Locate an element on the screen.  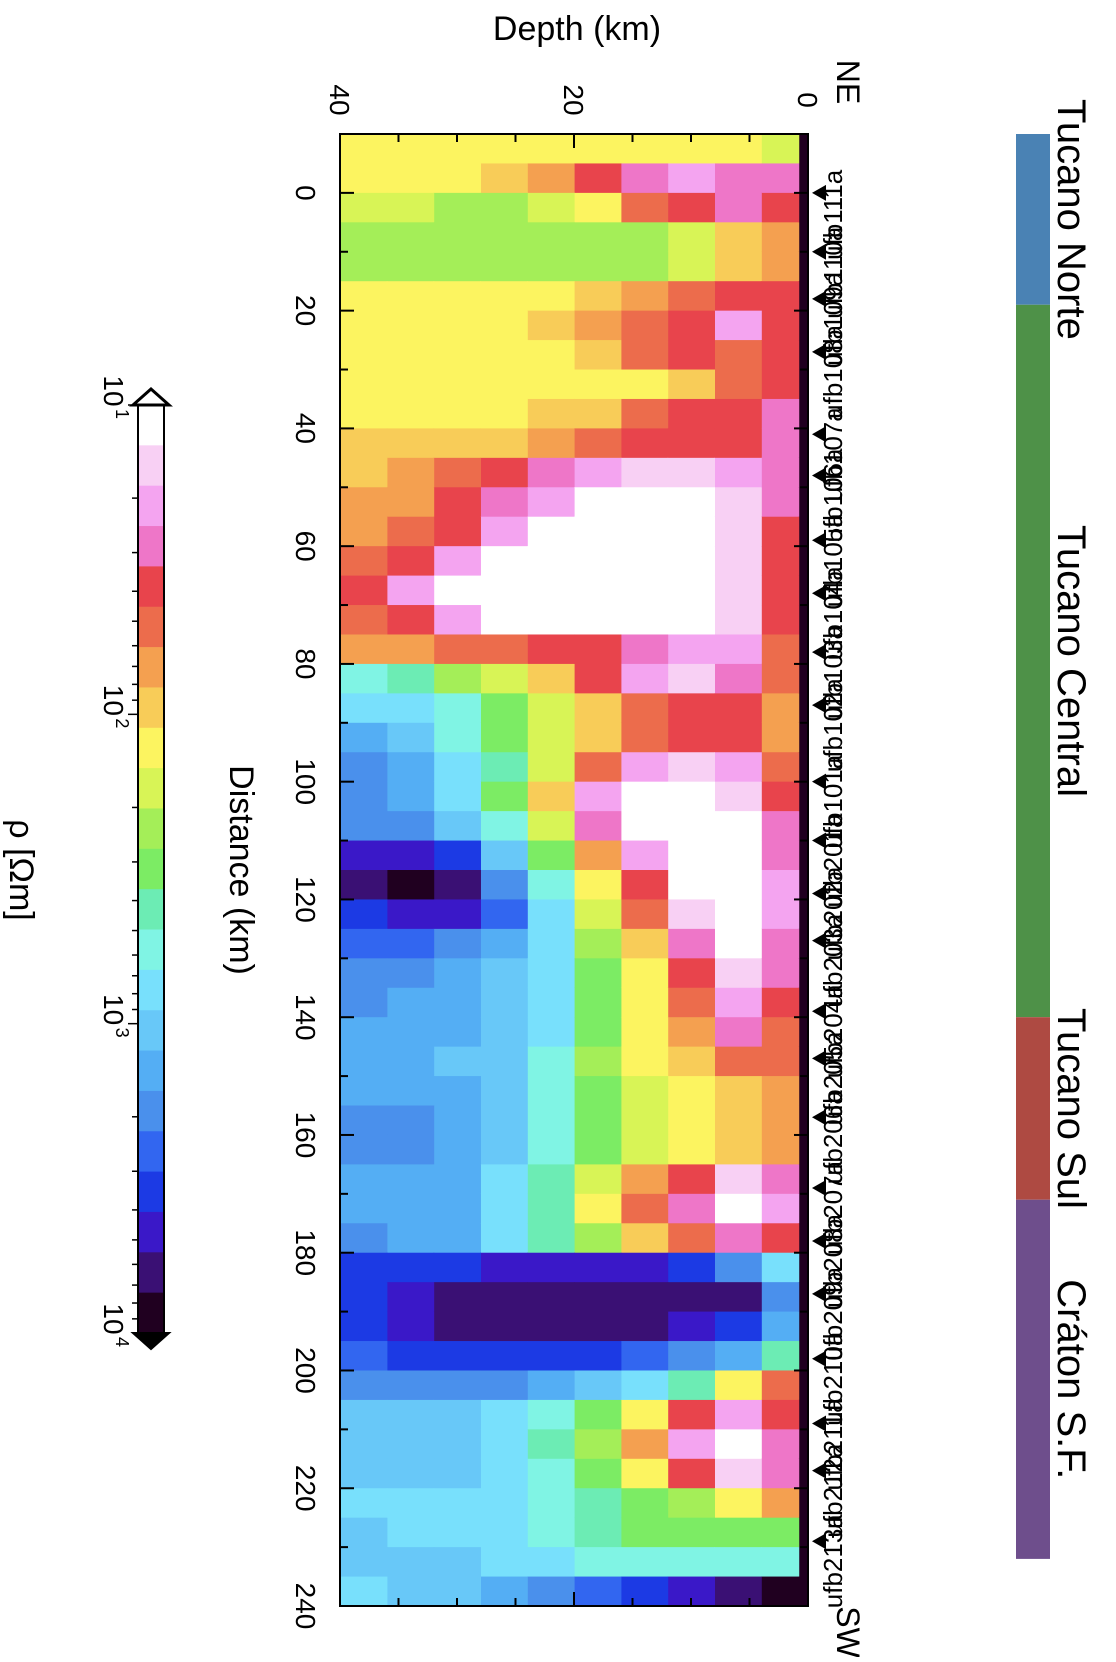
distance-tick-label: 140 is located at coordinates (305, 1017).